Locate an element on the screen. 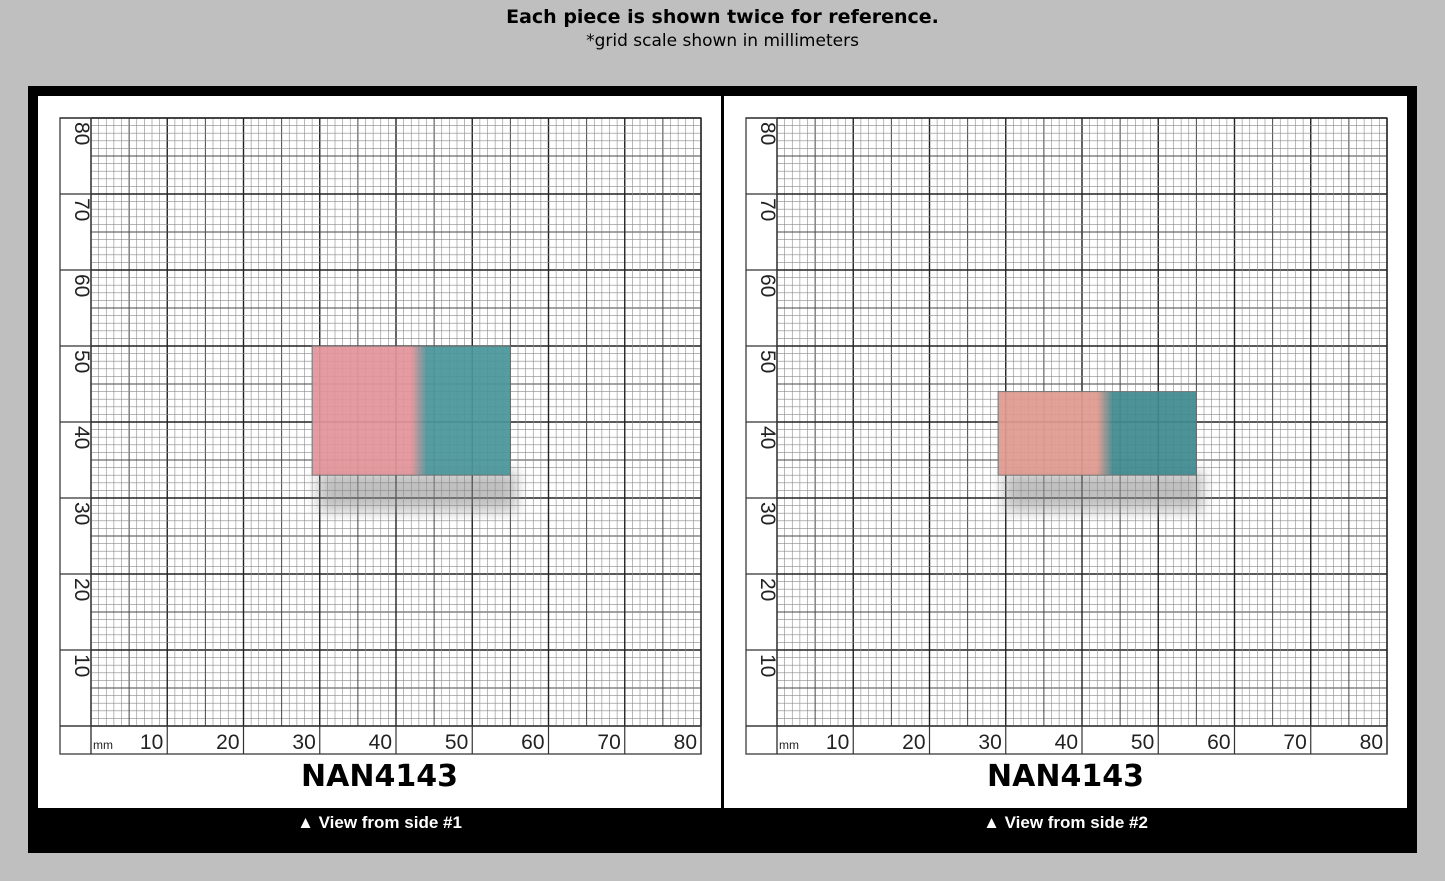  header-title: Each piece is shown twice for reference. is located at coordinates (722, 17).